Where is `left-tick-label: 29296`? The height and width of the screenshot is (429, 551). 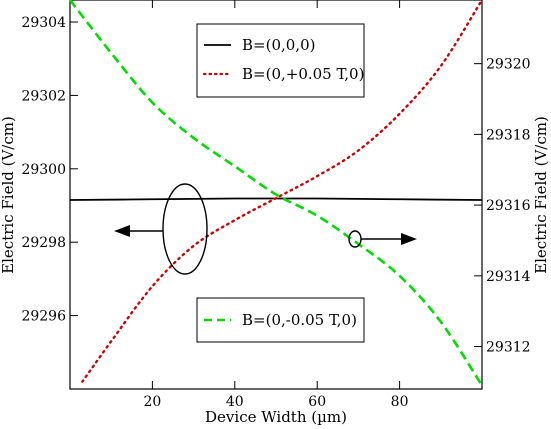 left-tick-label: 29296 is located at coordinates (43, 317).